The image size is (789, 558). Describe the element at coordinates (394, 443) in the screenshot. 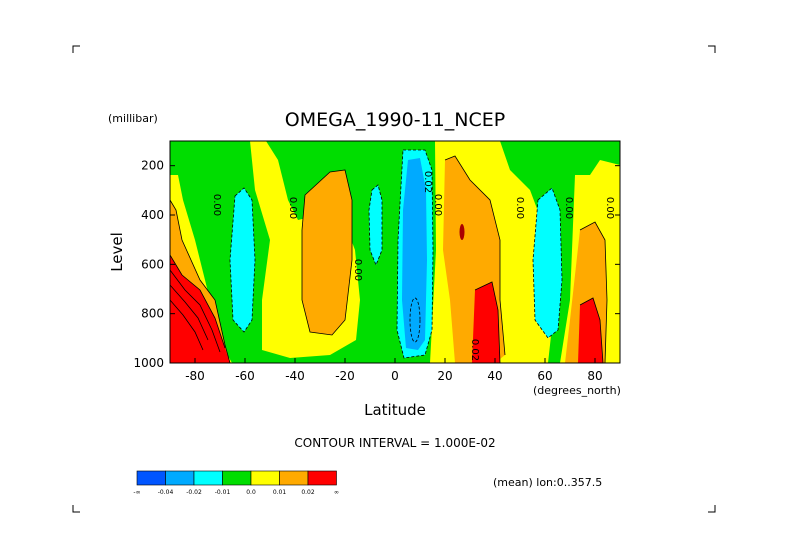

I see `contour-interval-note: CONTOUR INTERVAL = 1.000E-02` at that location.